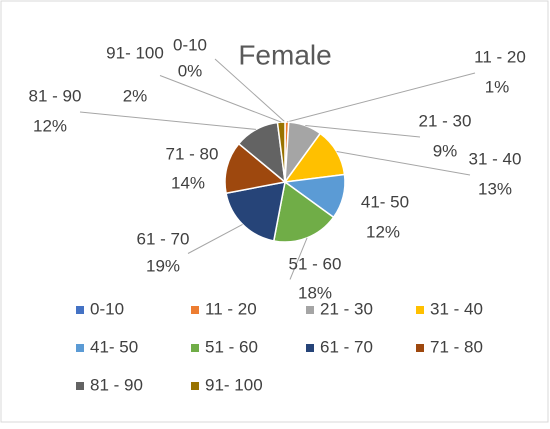 This screenshot has height=429, width=550. What do you see at coordinates (55, 95) in the screenshot?
I see `data-label-name: 81 - 90` at bounding box center [55, 95].